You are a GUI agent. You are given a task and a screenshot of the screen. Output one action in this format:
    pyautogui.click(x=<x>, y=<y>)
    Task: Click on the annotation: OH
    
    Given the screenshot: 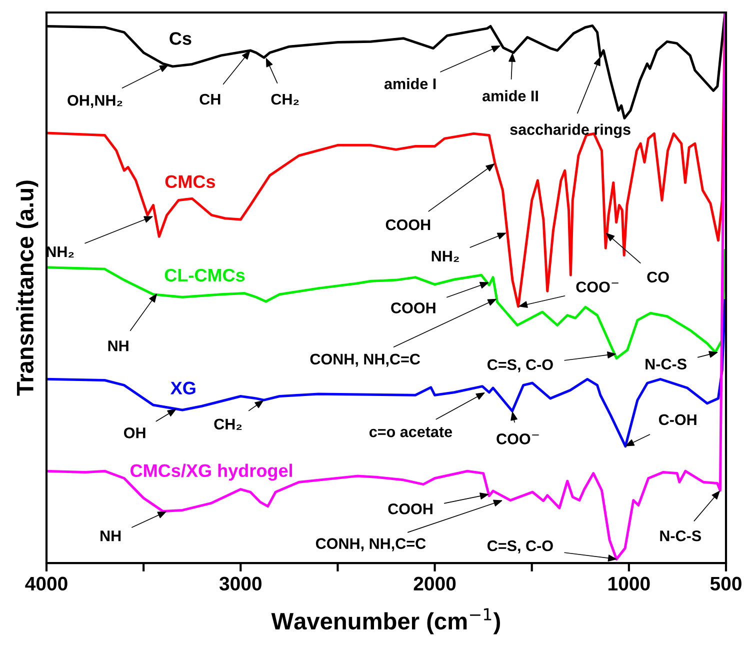 What is the action you would take?
    pyautogui.click(x=135, y=433)
    